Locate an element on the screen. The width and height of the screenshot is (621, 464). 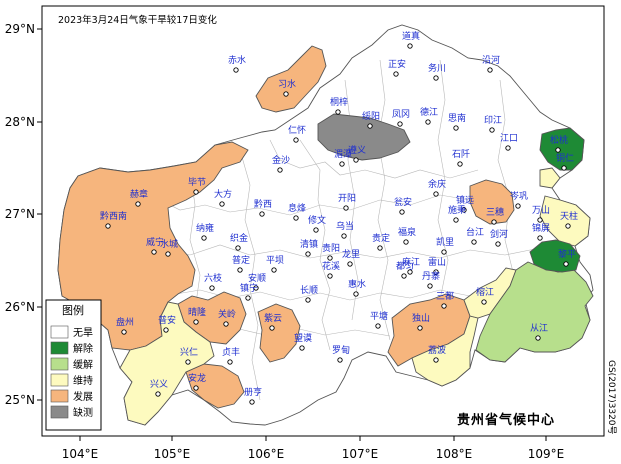
station: 独山 is located at coordinates (421, 321).